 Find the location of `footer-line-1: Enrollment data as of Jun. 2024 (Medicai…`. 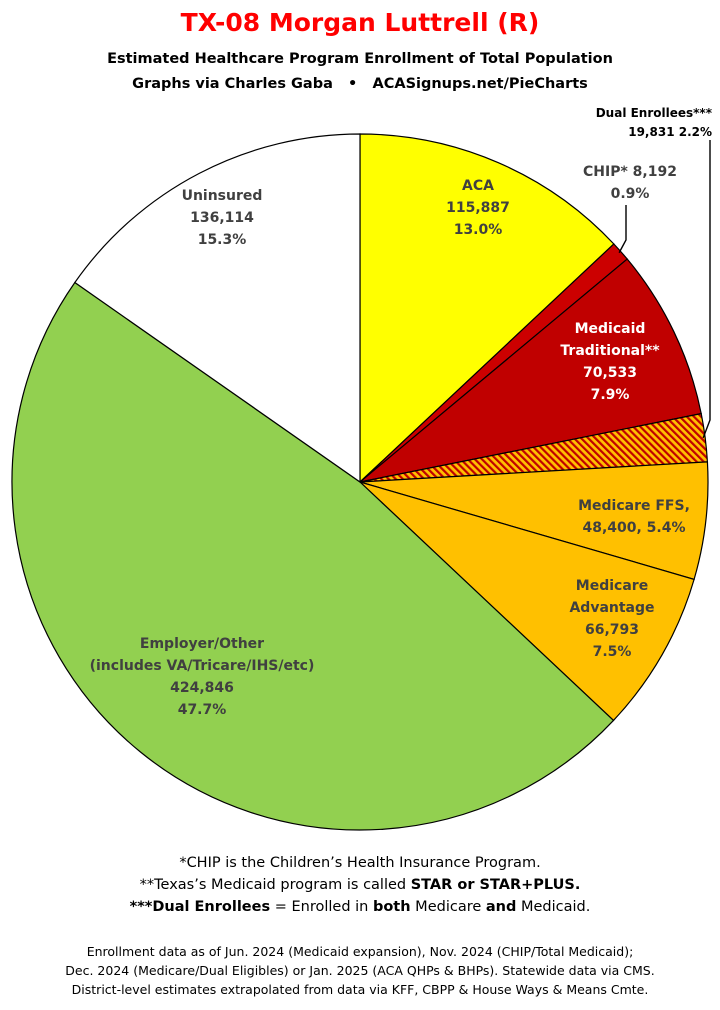

footer-line-1: Enrollment data as of Jun. 2024 (Medicai… is located at coordinates (360, 951).